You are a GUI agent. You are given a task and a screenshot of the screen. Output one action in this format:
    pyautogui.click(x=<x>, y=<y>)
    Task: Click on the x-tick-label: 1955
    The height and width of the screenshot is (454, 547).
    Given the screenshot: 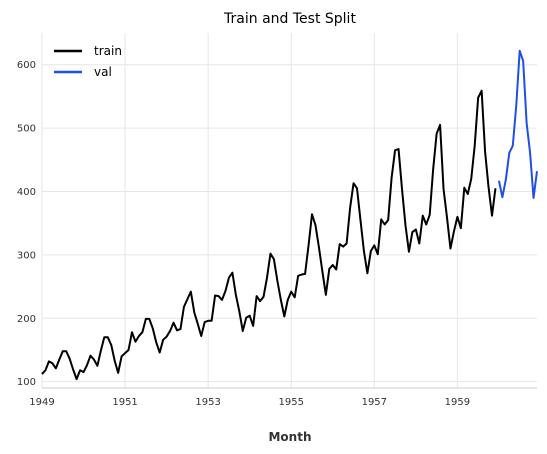 What is the action you would take?
    pyautogui.click(x=291, y=402)
    